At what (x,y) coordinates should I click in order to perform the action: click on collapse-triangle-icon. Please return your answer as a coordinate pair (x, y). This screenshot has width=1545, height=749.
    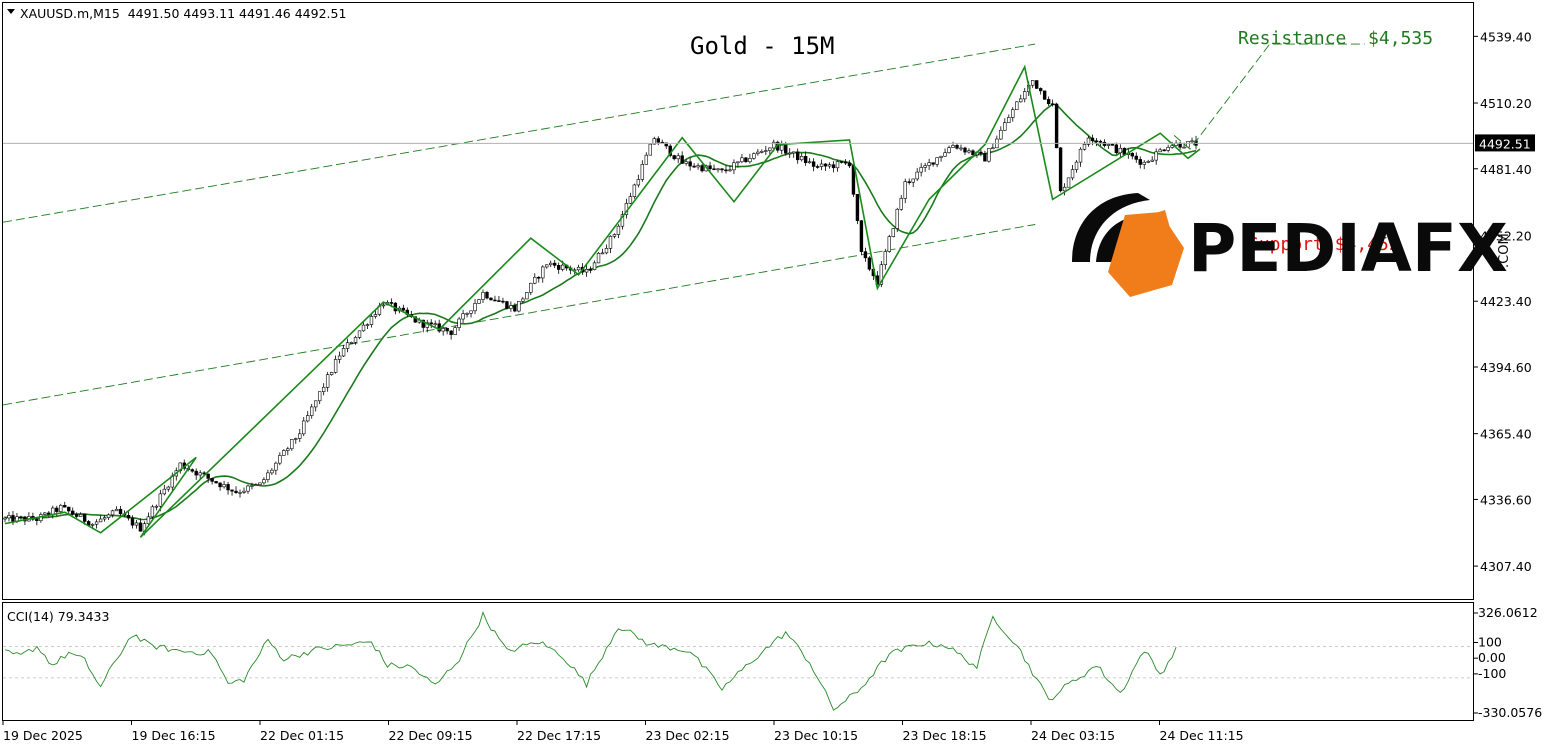
    Looking at the image, I should click on (11, 11).